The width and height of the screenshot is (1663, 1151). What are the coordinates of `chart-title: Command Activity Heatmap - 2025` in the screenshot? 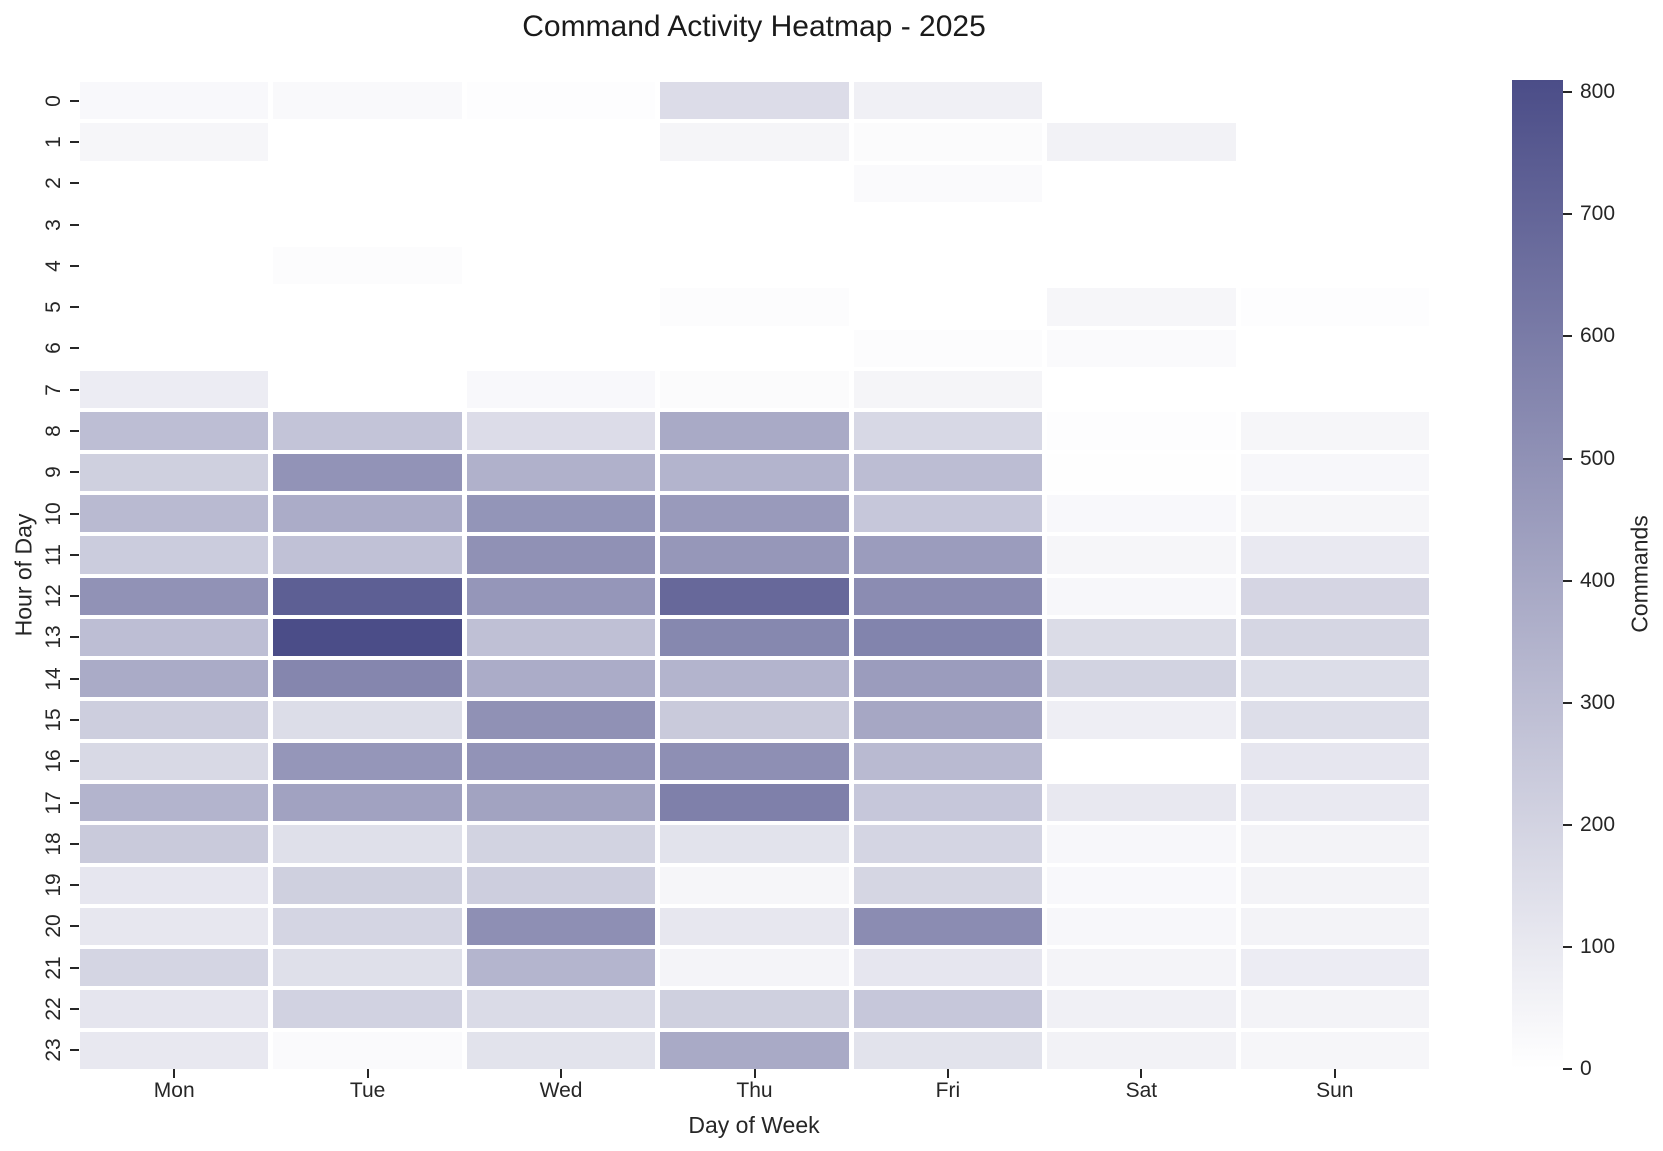 It's located at (754, 26).